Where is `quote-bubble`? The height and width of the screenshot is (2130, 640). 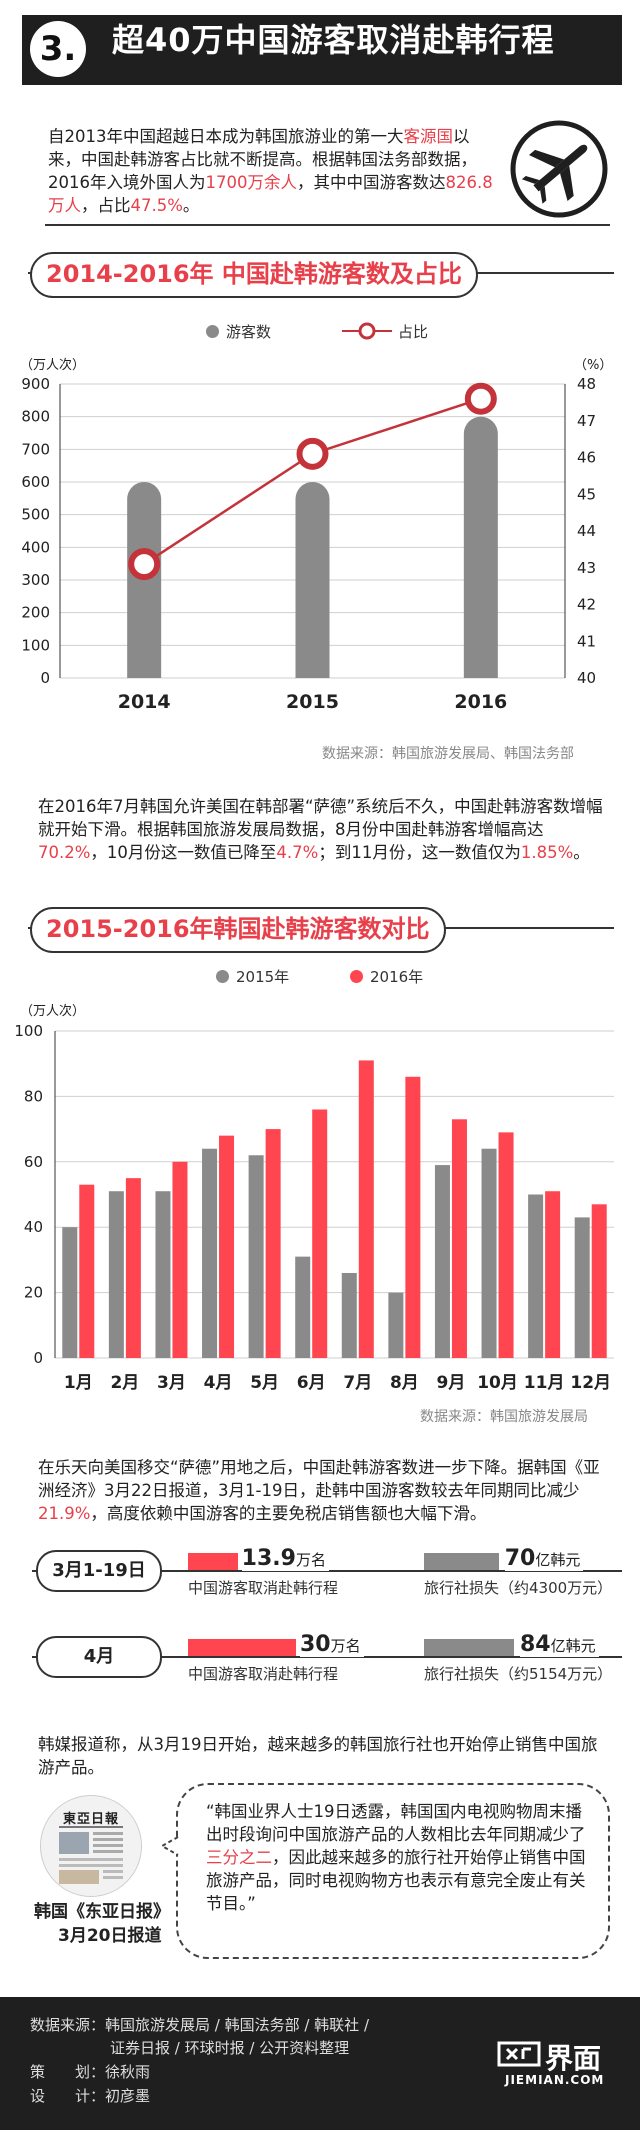
quote-bubble is located at coordinates (393, 1871).